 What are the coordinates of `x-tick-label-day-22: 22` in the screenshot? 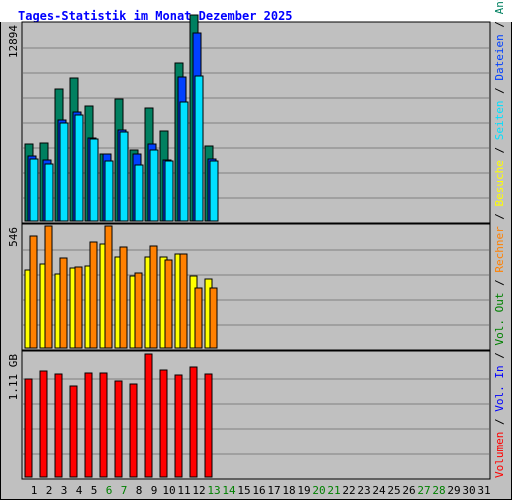 It's located at (348, 490).